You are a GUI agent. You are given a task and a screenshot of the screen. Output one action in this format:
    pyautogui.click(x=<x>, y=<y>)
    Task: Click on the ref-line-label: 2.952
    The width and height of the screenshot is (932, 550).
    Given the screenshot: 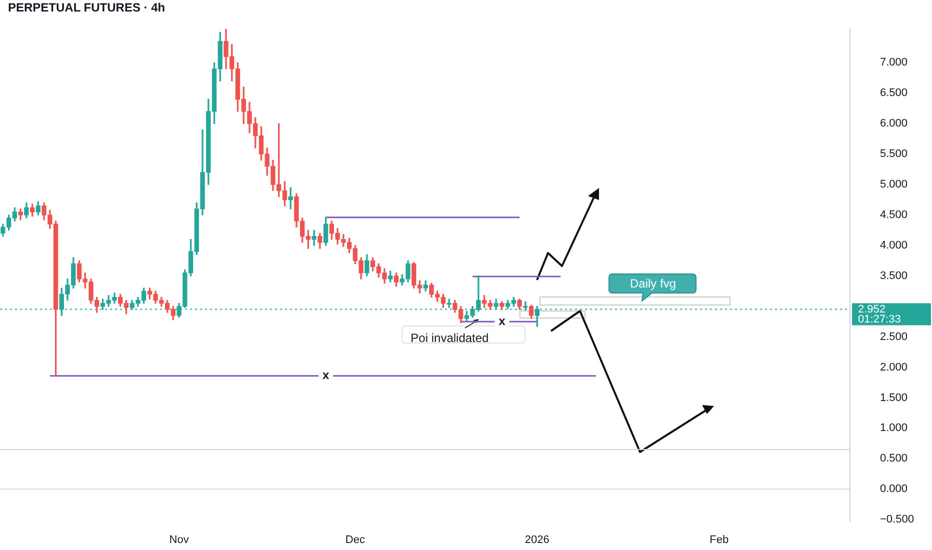 What is the action you would take?
    pyautogui.click(x=872, y=309)
    